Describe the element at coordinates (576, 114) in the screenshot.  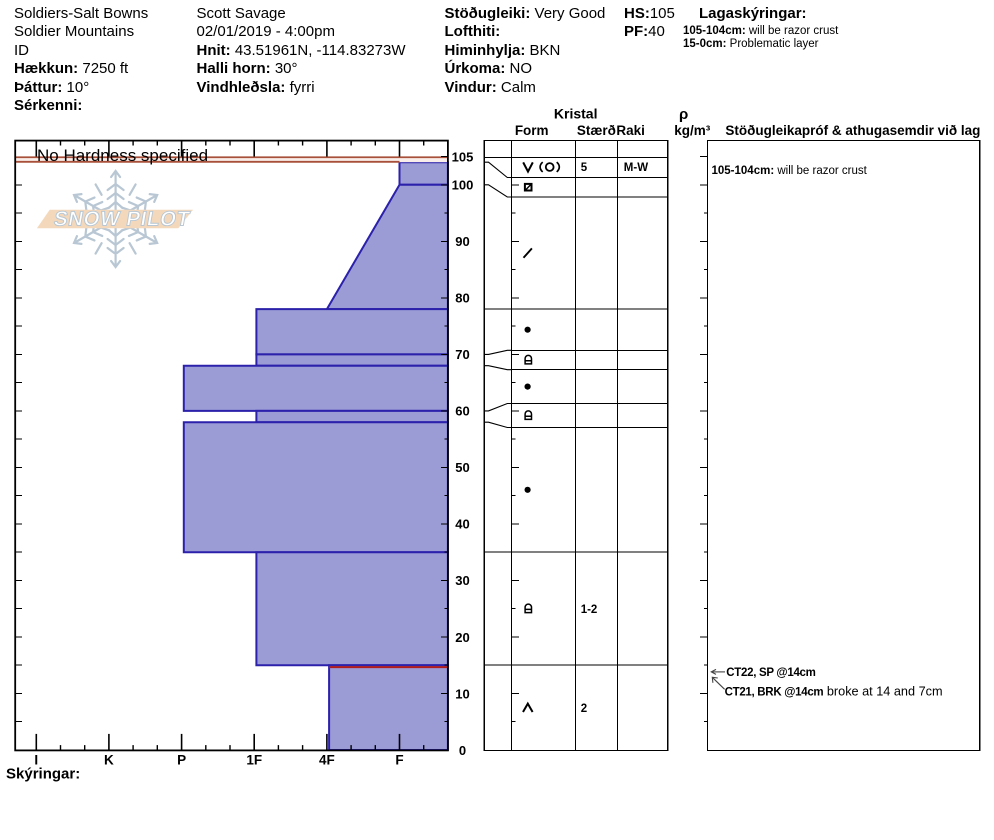
I see `svg-text: Kristal` at that location.